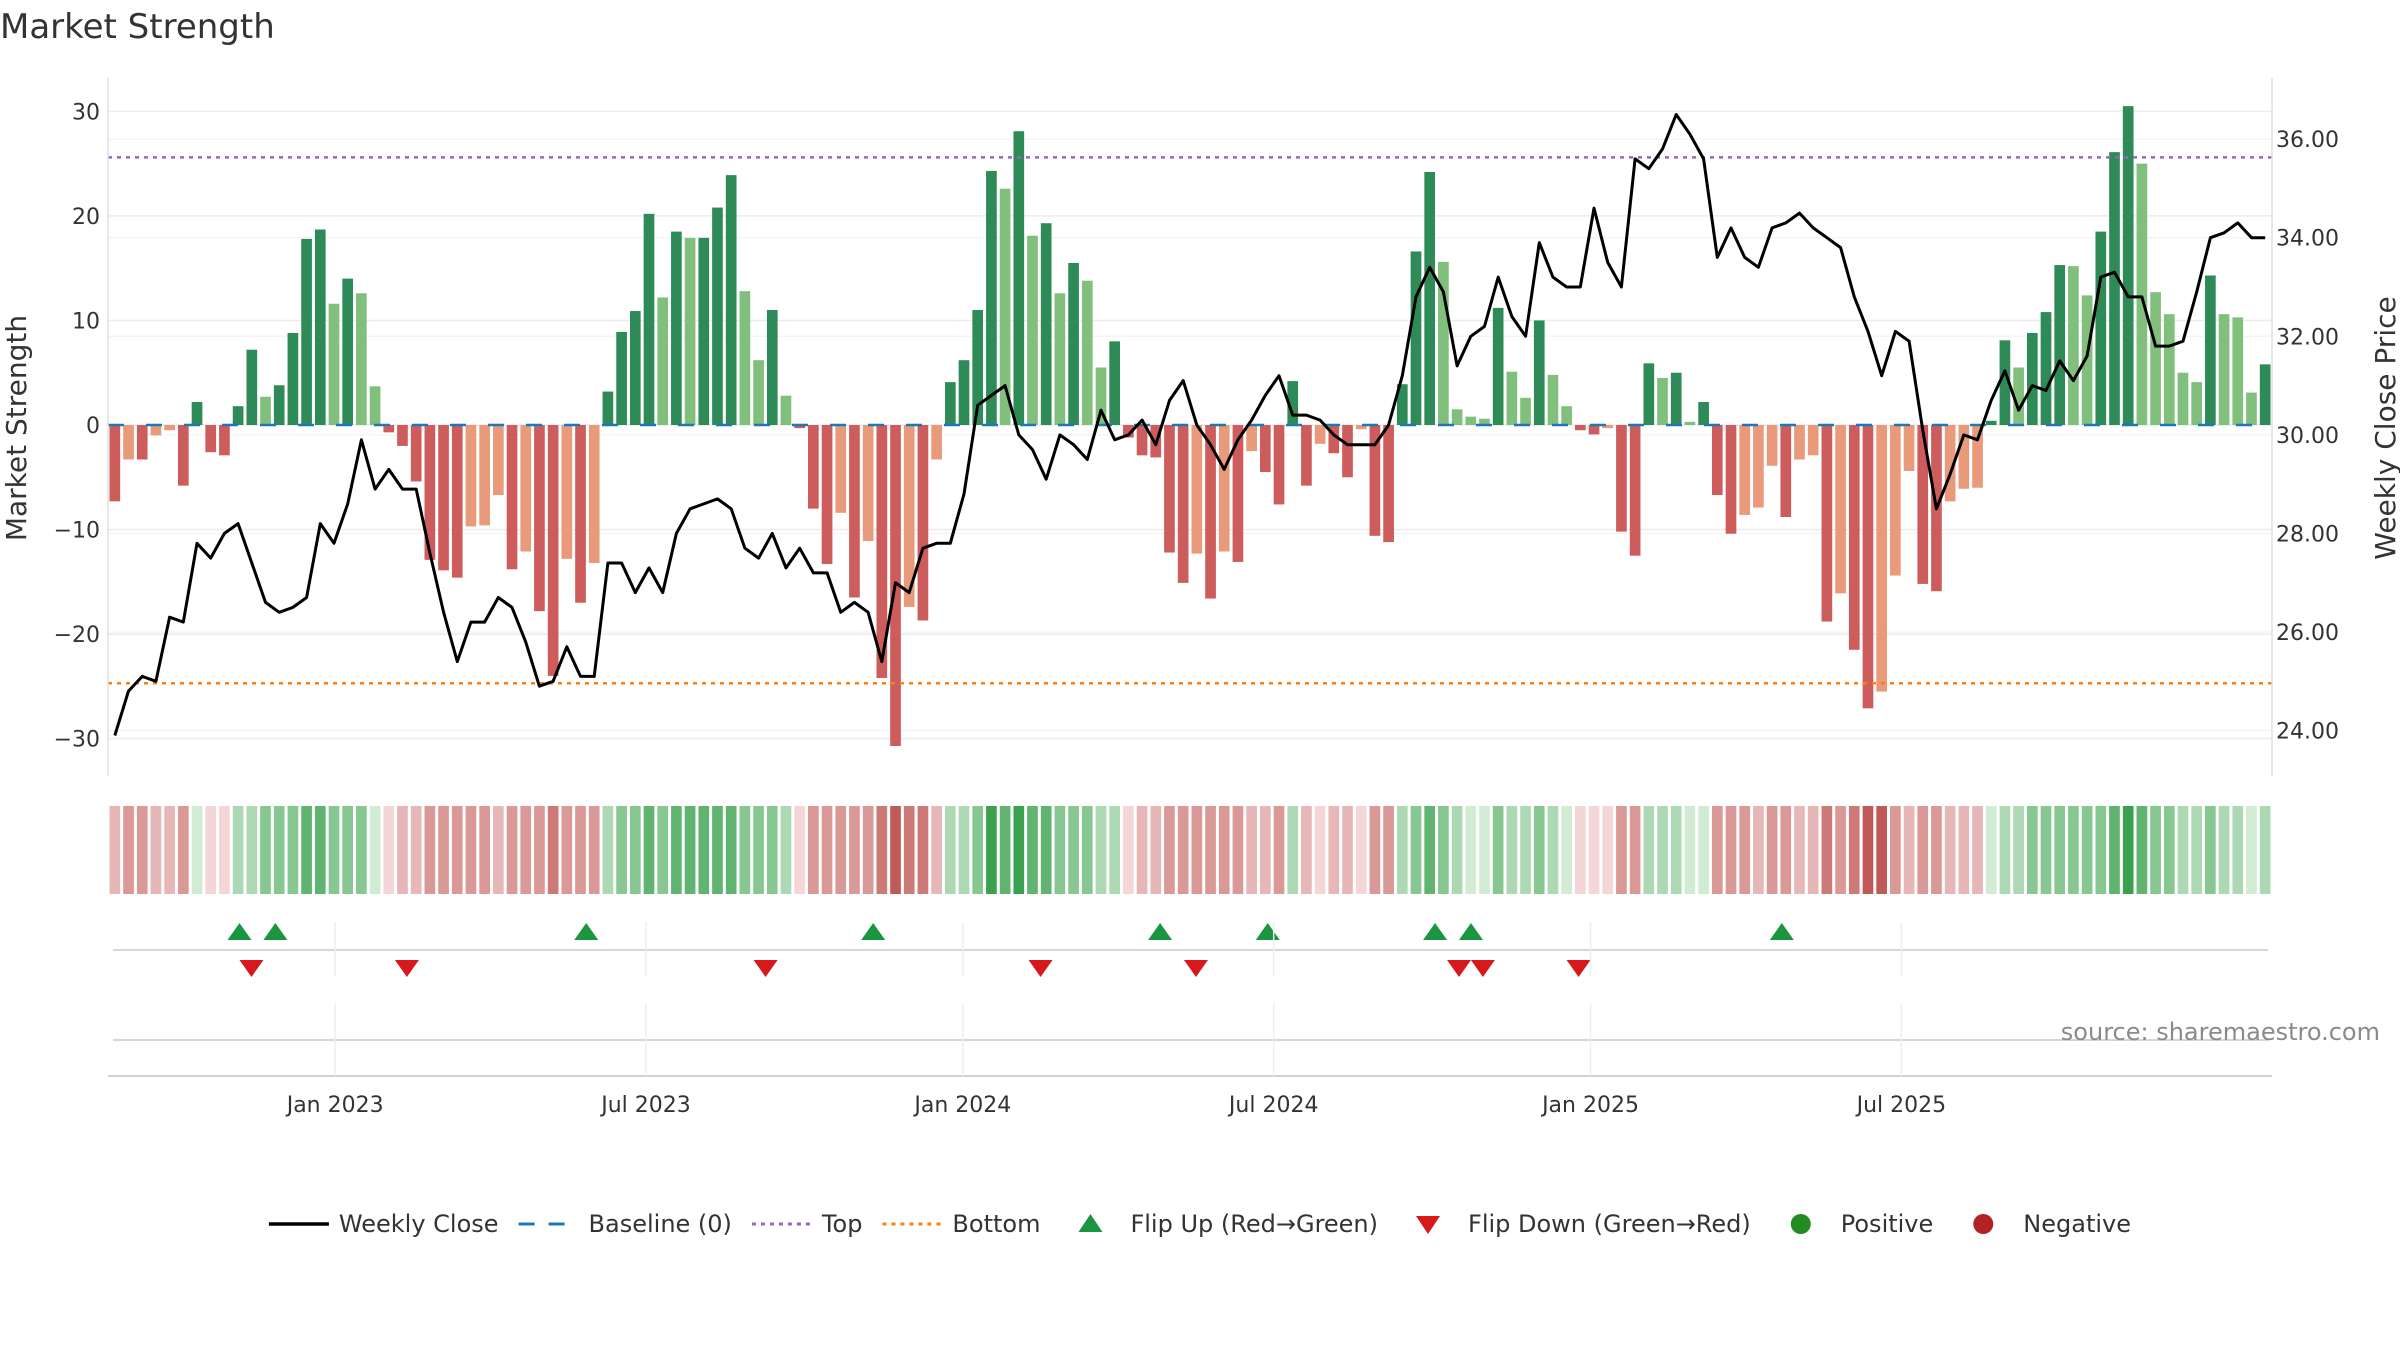 This screenshot has height=1350, width=2400. What do you see at coordinates (86, 112) in the screenshot?
I see `y-tick-label: 30` at bounding box center [86, 112].